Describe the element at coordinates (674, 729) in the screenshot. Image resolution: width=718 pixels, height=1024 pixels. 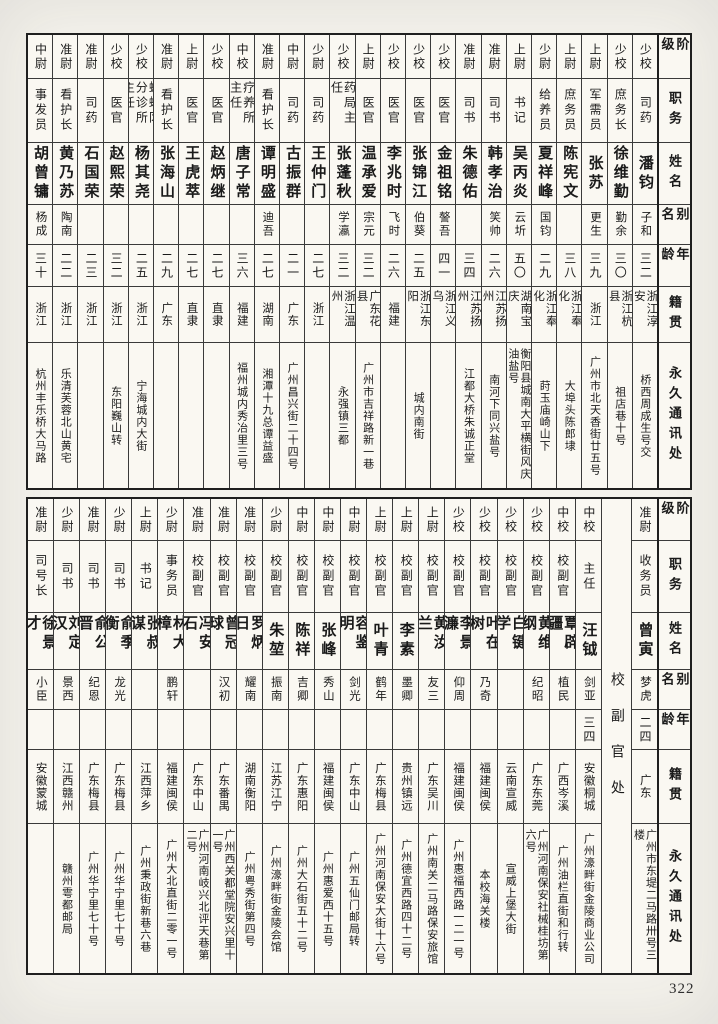
I see `header-age-label: 年龄` at that location.